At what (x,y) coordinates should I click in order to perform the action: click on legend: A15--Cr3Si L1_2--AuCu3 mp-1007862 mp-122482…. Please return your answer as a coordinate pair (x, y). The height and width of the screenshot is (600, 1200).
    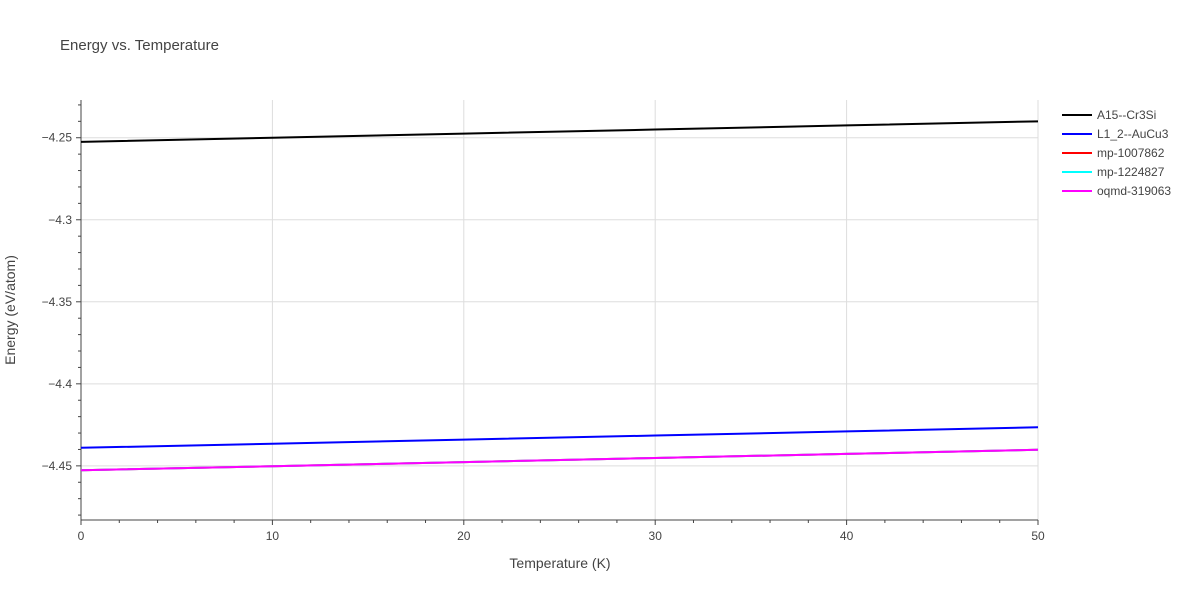
    Looking at the image, I should click on (1116, 153).